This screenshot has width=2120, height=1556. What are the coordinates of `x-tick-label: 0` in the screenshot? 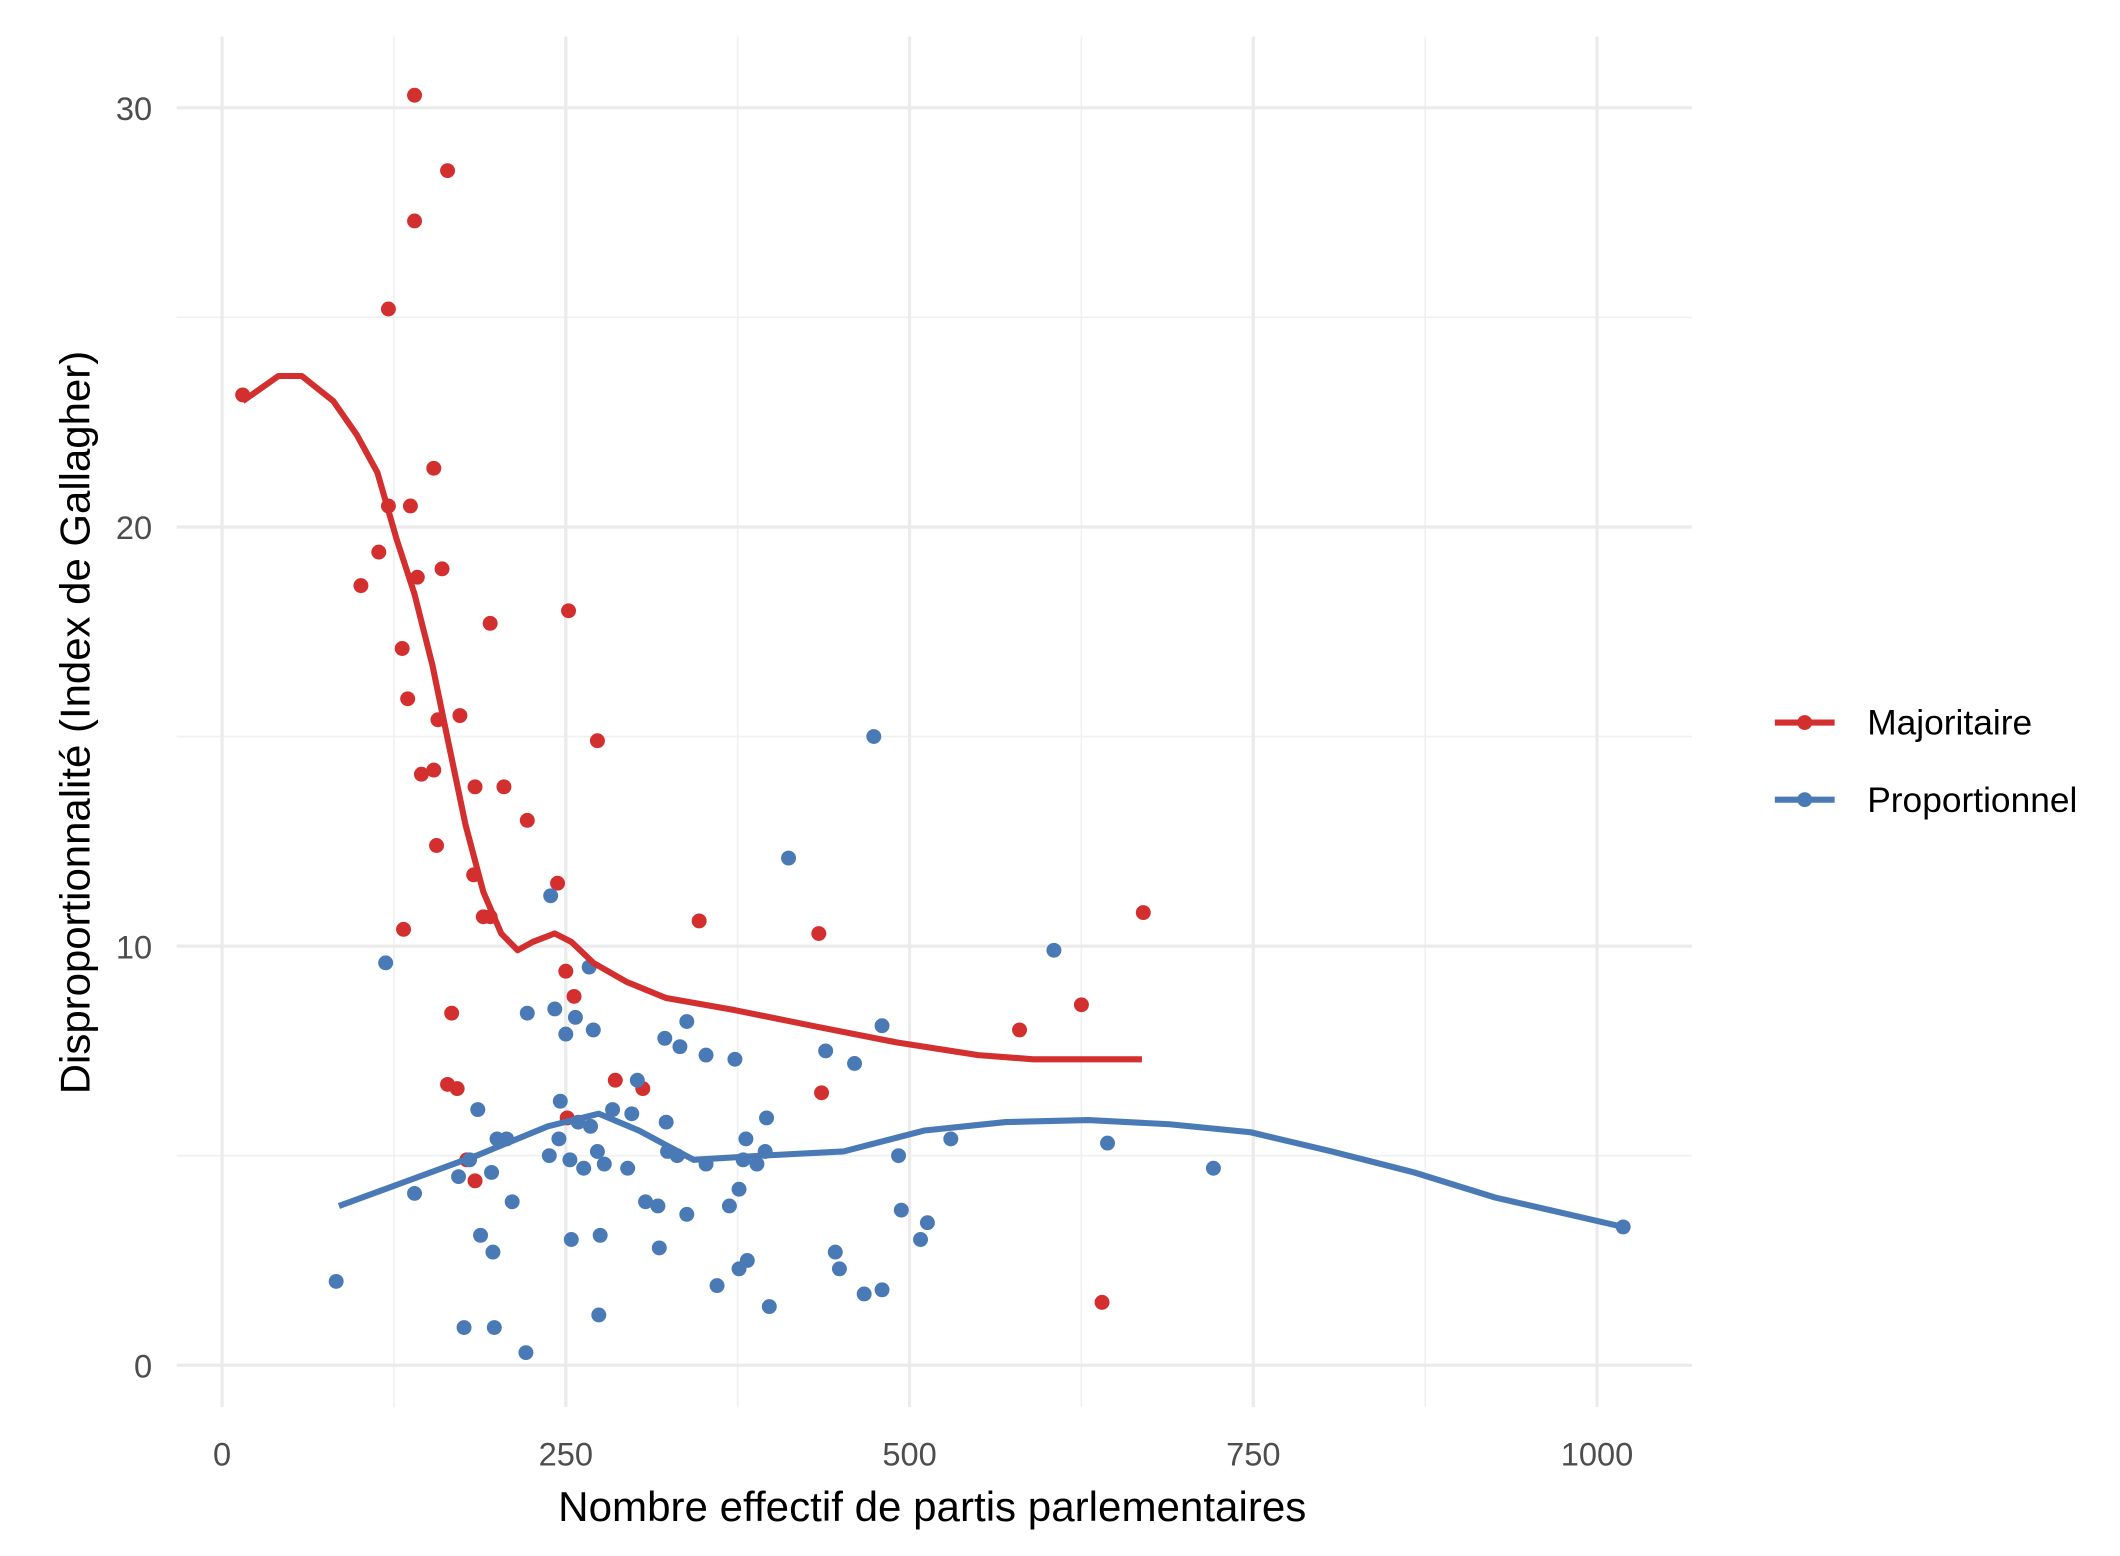 It's located at (222, 1454).